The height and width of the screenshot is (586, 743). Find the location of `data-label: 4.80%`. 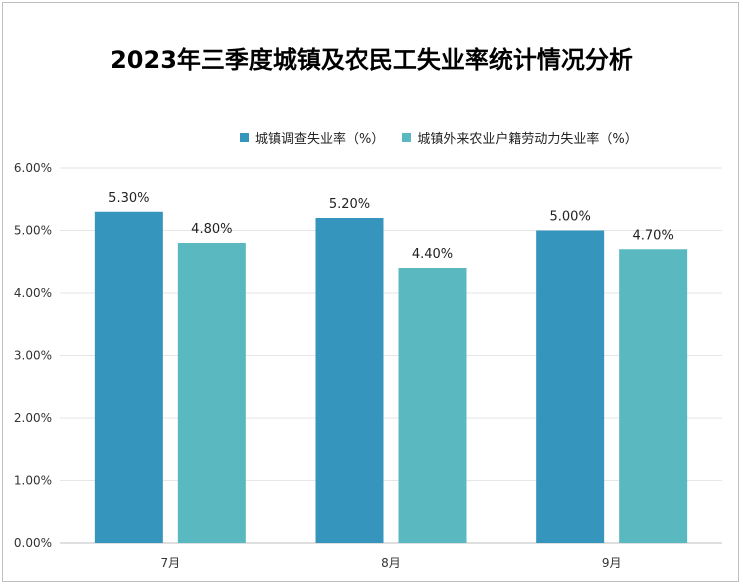

data-label: 4.80% is located at coordinates (211, 229).